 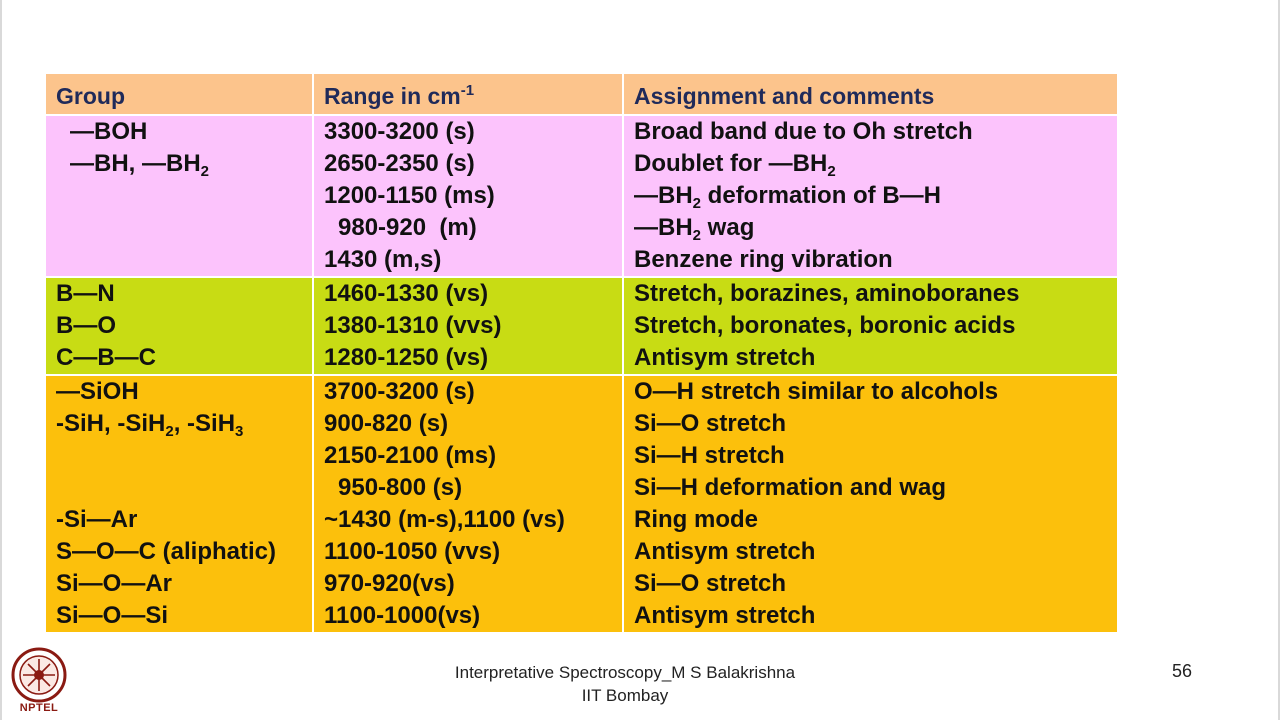 What do you see at coordinates (696, 519) in the screenshot?
I see `assignment-line: Ring mode` at bounding box center [696, 519].